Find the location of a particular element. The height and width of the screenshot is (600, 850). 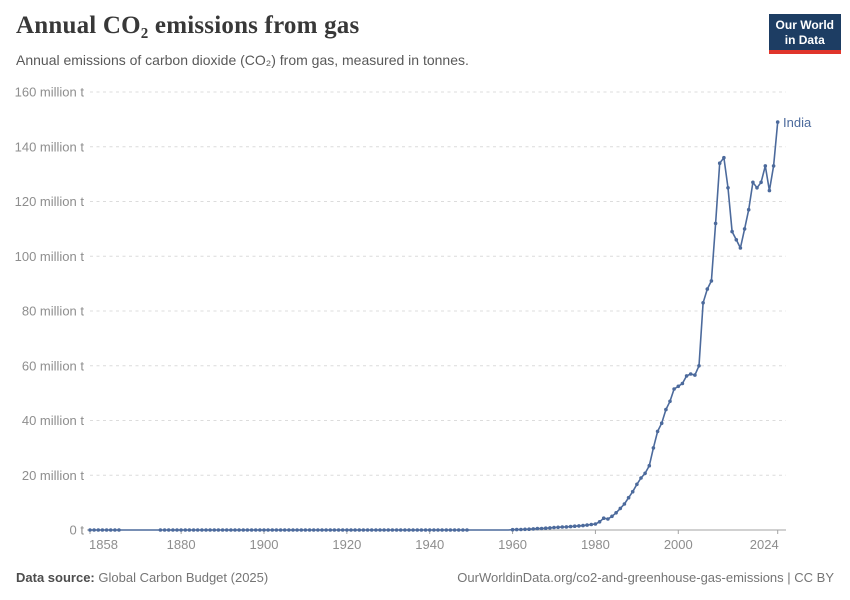

owid-logo: Our World in Data is located at coordinates (804, 34).